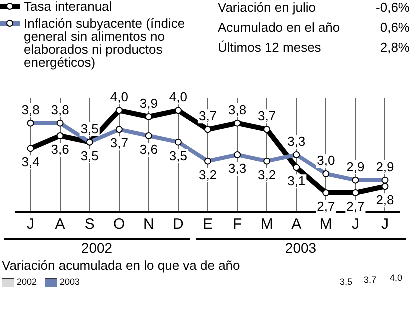 The image size is (414, 311). Describe the element at coordinates (279, 27) in the screenshot. I see `text: Acumulado en el año` at that location.